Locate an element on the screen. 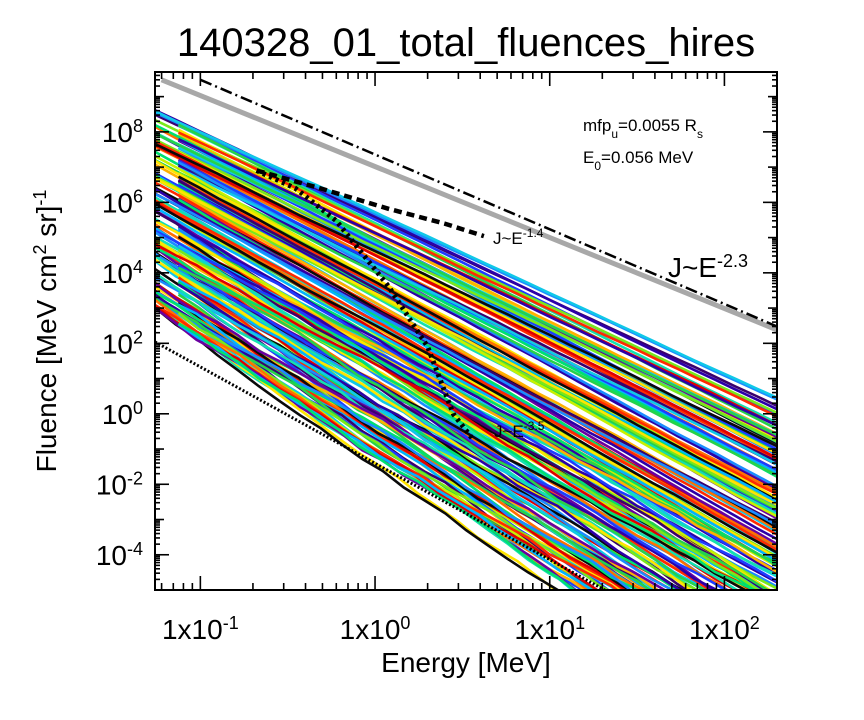  mfp-base: mfp is located at coordinates (597, 125).